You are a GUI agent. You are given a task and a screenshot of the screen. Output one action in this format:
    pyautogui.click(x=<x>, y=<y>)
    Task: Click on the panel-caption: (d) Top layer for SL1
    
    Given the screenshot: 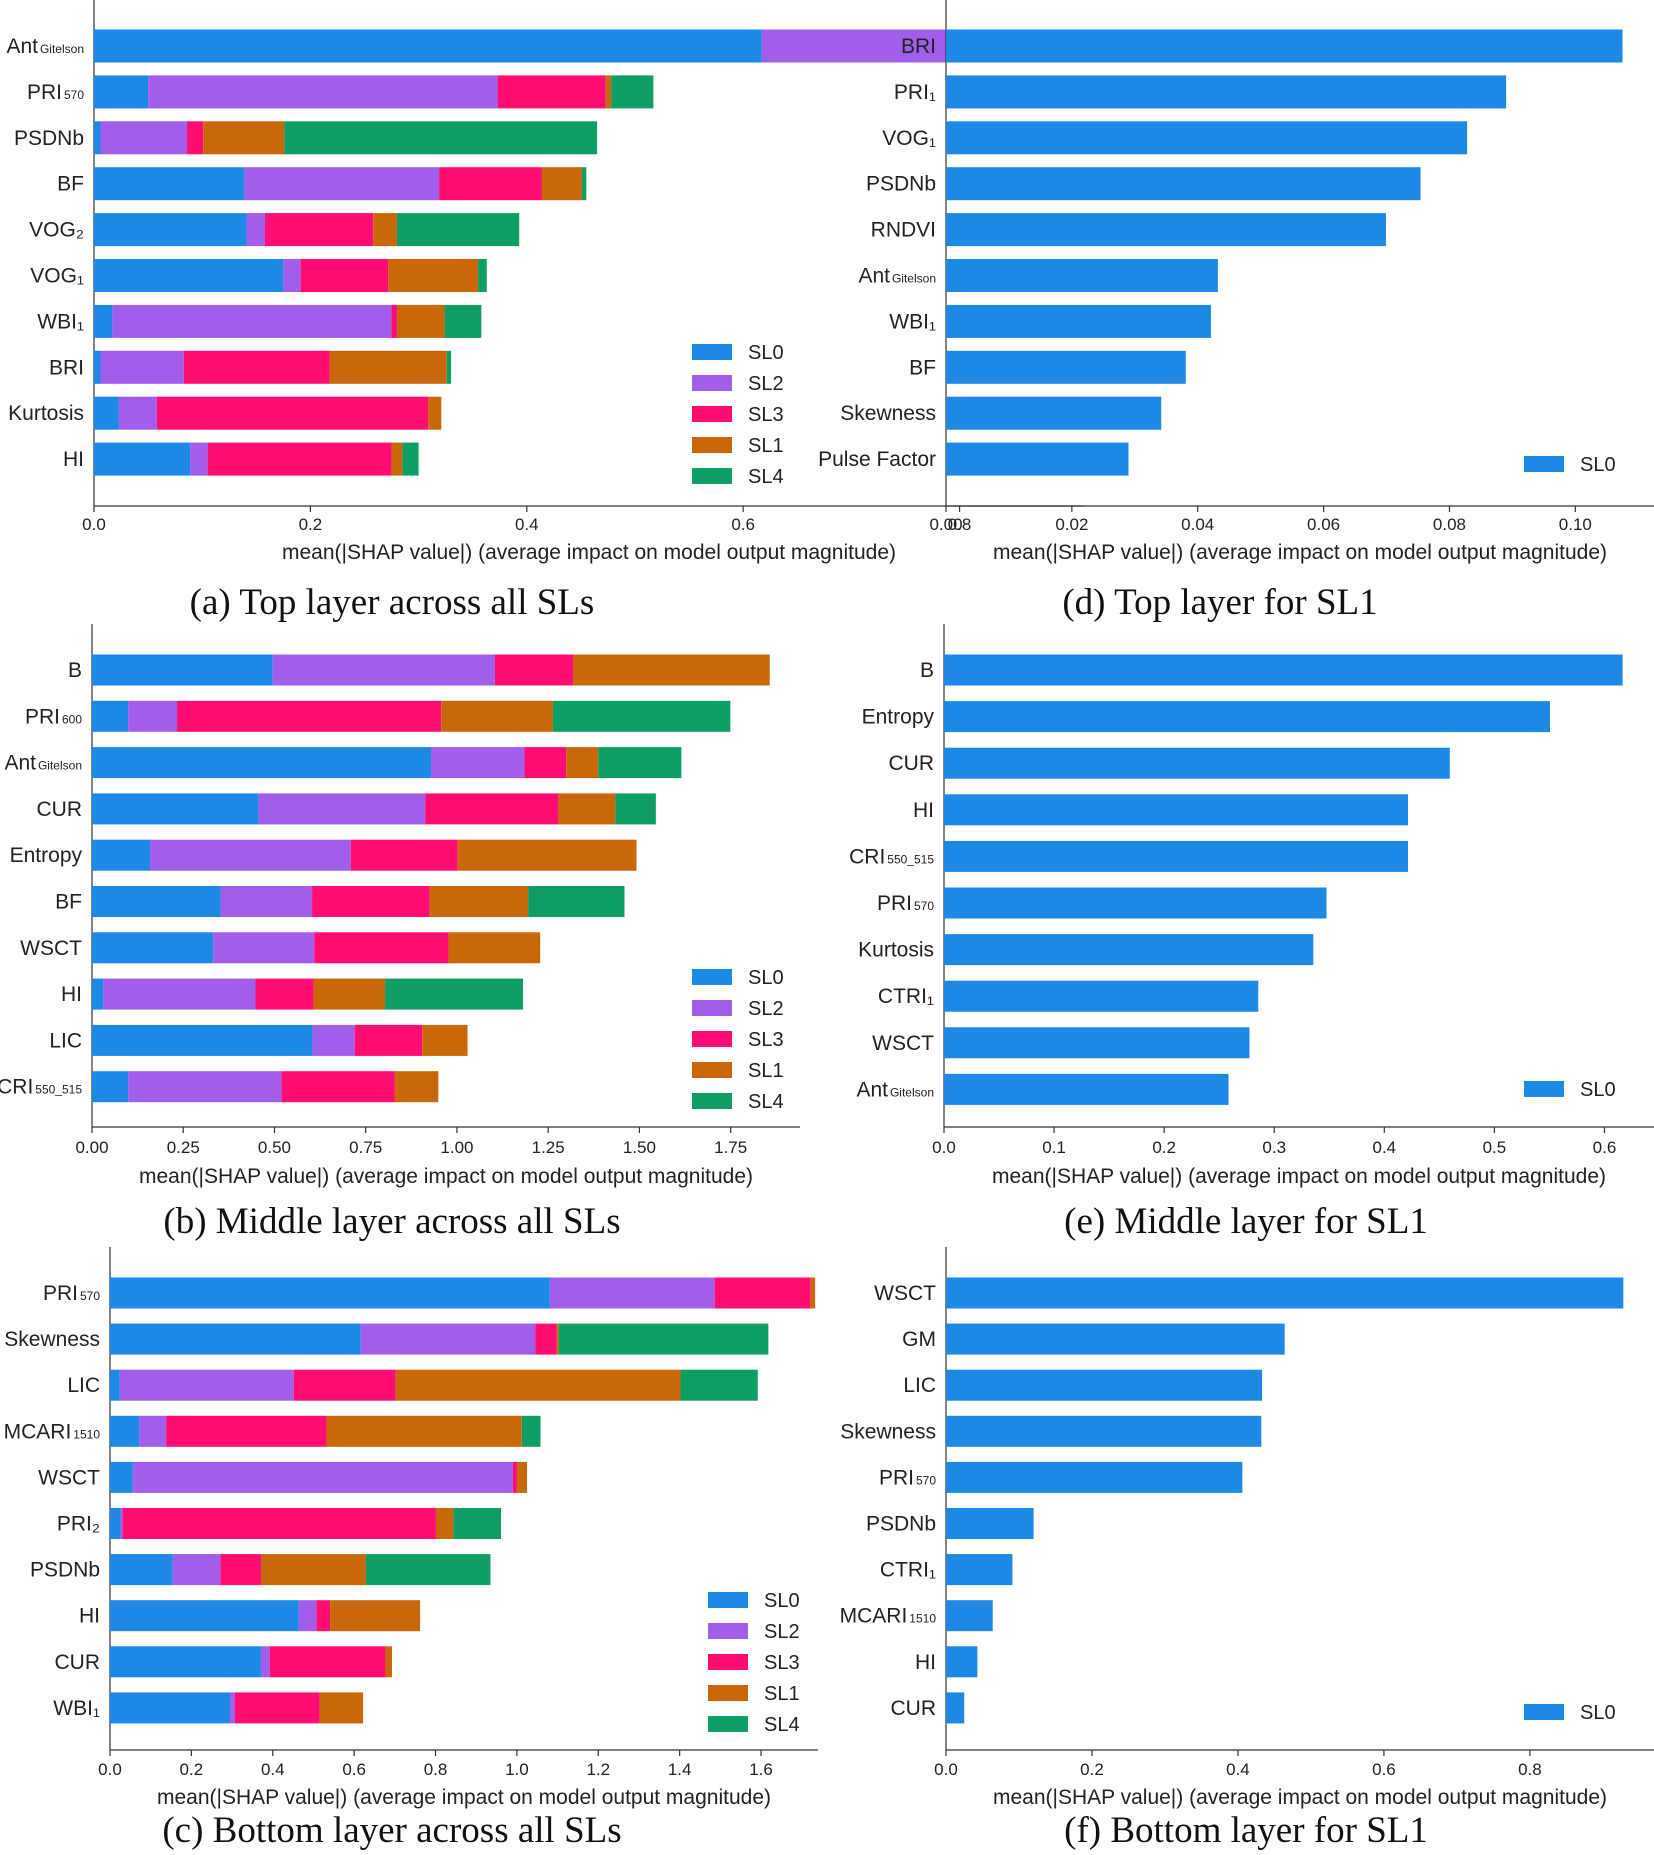 What is the action you would take?
    pyautogui.click(x=1219, y=602)
    